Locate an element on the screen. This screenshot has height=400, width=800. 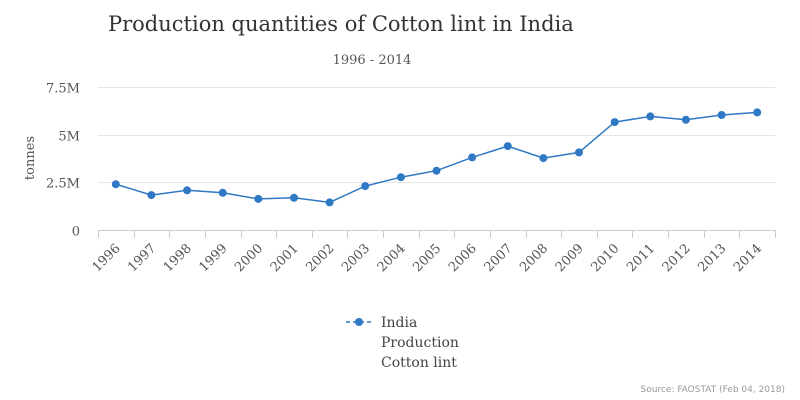
x-tick-label: 2000 is located at coordinates (249, 258).